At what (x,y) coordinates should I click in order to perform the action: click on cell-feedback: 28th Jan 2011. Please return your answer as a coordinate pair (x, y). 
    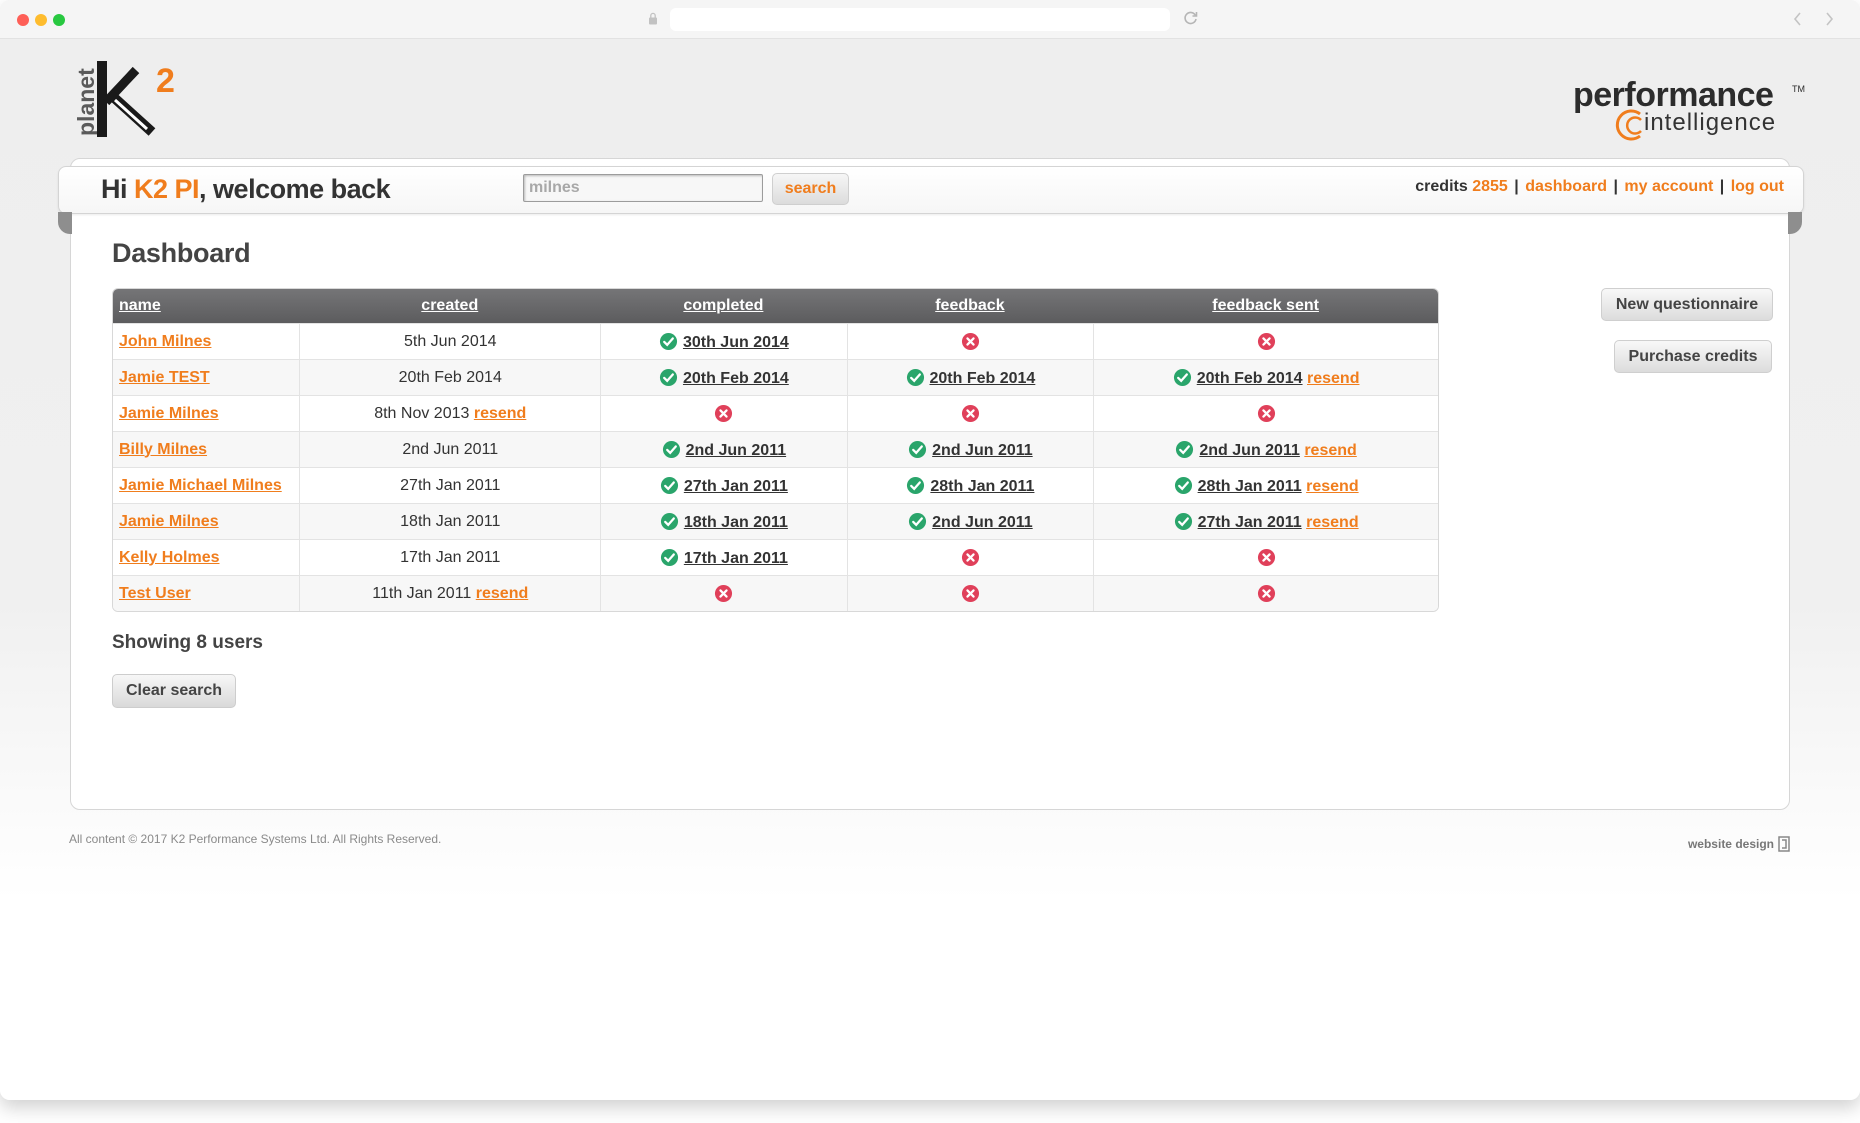
    Looking at the image, I should click on (970, 485).